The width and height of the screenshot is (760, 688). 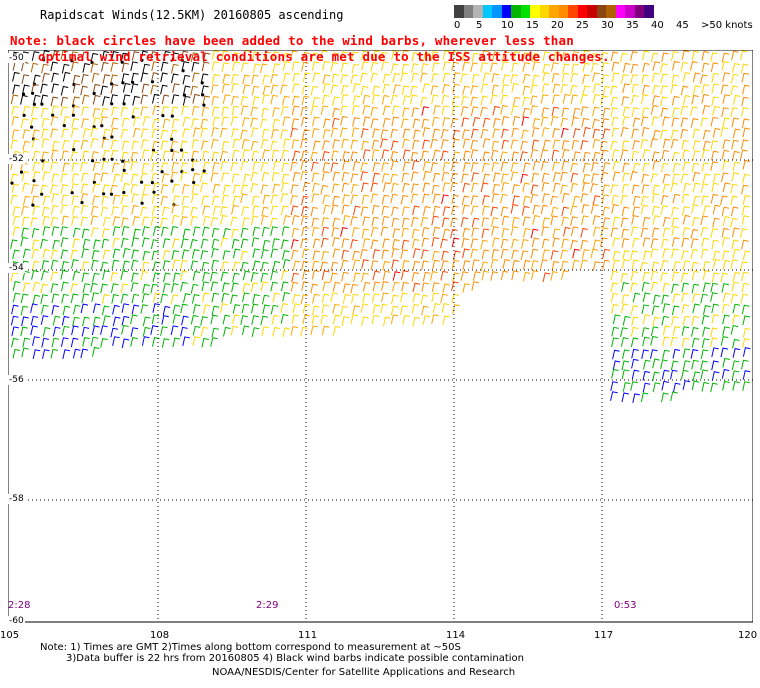 What do you see at coordinates (604, 635) in the screenshot?
I see `lon-label-117: 117` at bounding box center [604, 635].